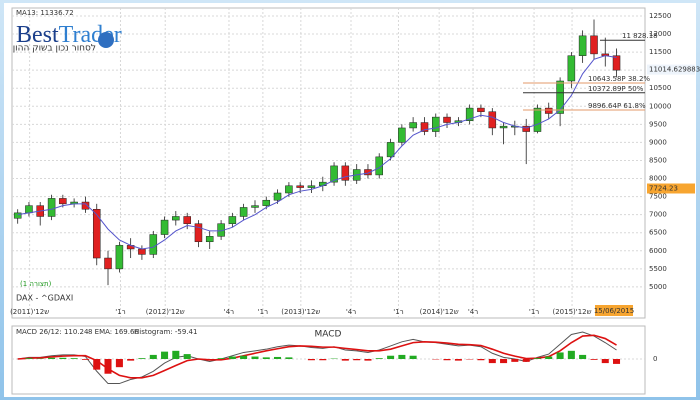 This screenshot has height=400, width=700. I want to click on level-label: 9896.64P 61.8%, so click(617, 106).